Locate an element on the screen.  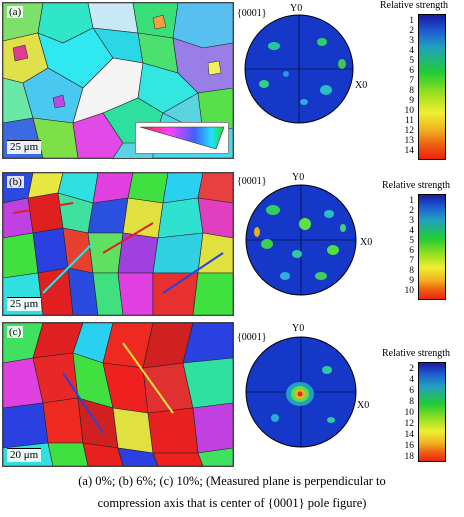
ebsd-map-c: (c) 20 μm is located at coordinates (118, 394).